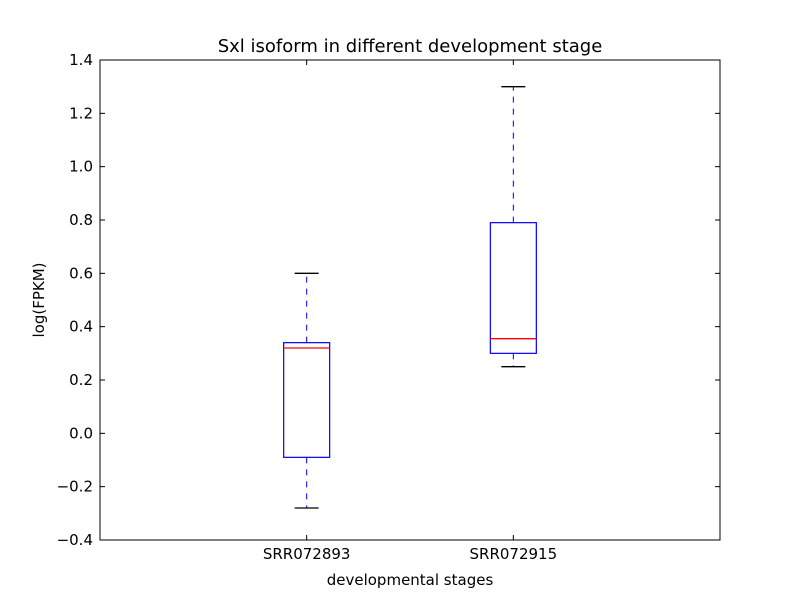 The image size is (800, 600). What do you see at coordinates (81, 167) in the screenshot?
I see `y-tick-label: 1.0` at bounding box center [81, 167].